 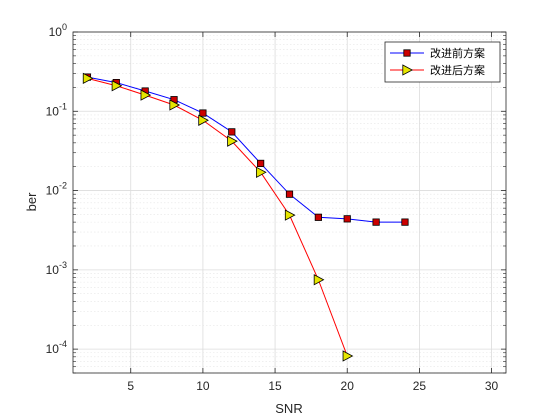 What do you see at coordinates (56, 109) in the screenshot?
I see `y-tick-label: 10⁻¹` at bounding box center [56, 109].